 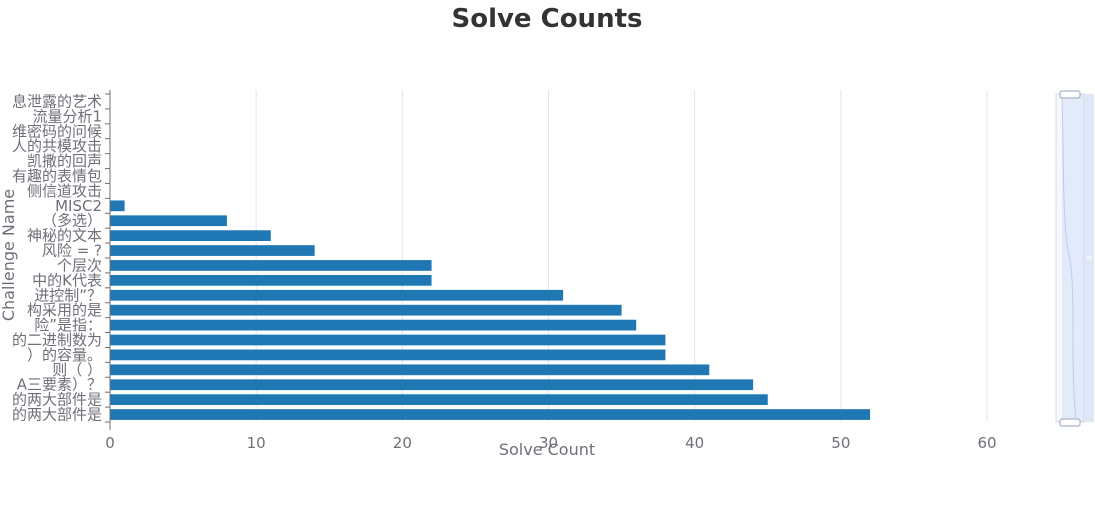 What do you see at coordinates (72, 221) in the screenshot?
I see `y-tick-label: （多选）` at bounding box center [72, 221].